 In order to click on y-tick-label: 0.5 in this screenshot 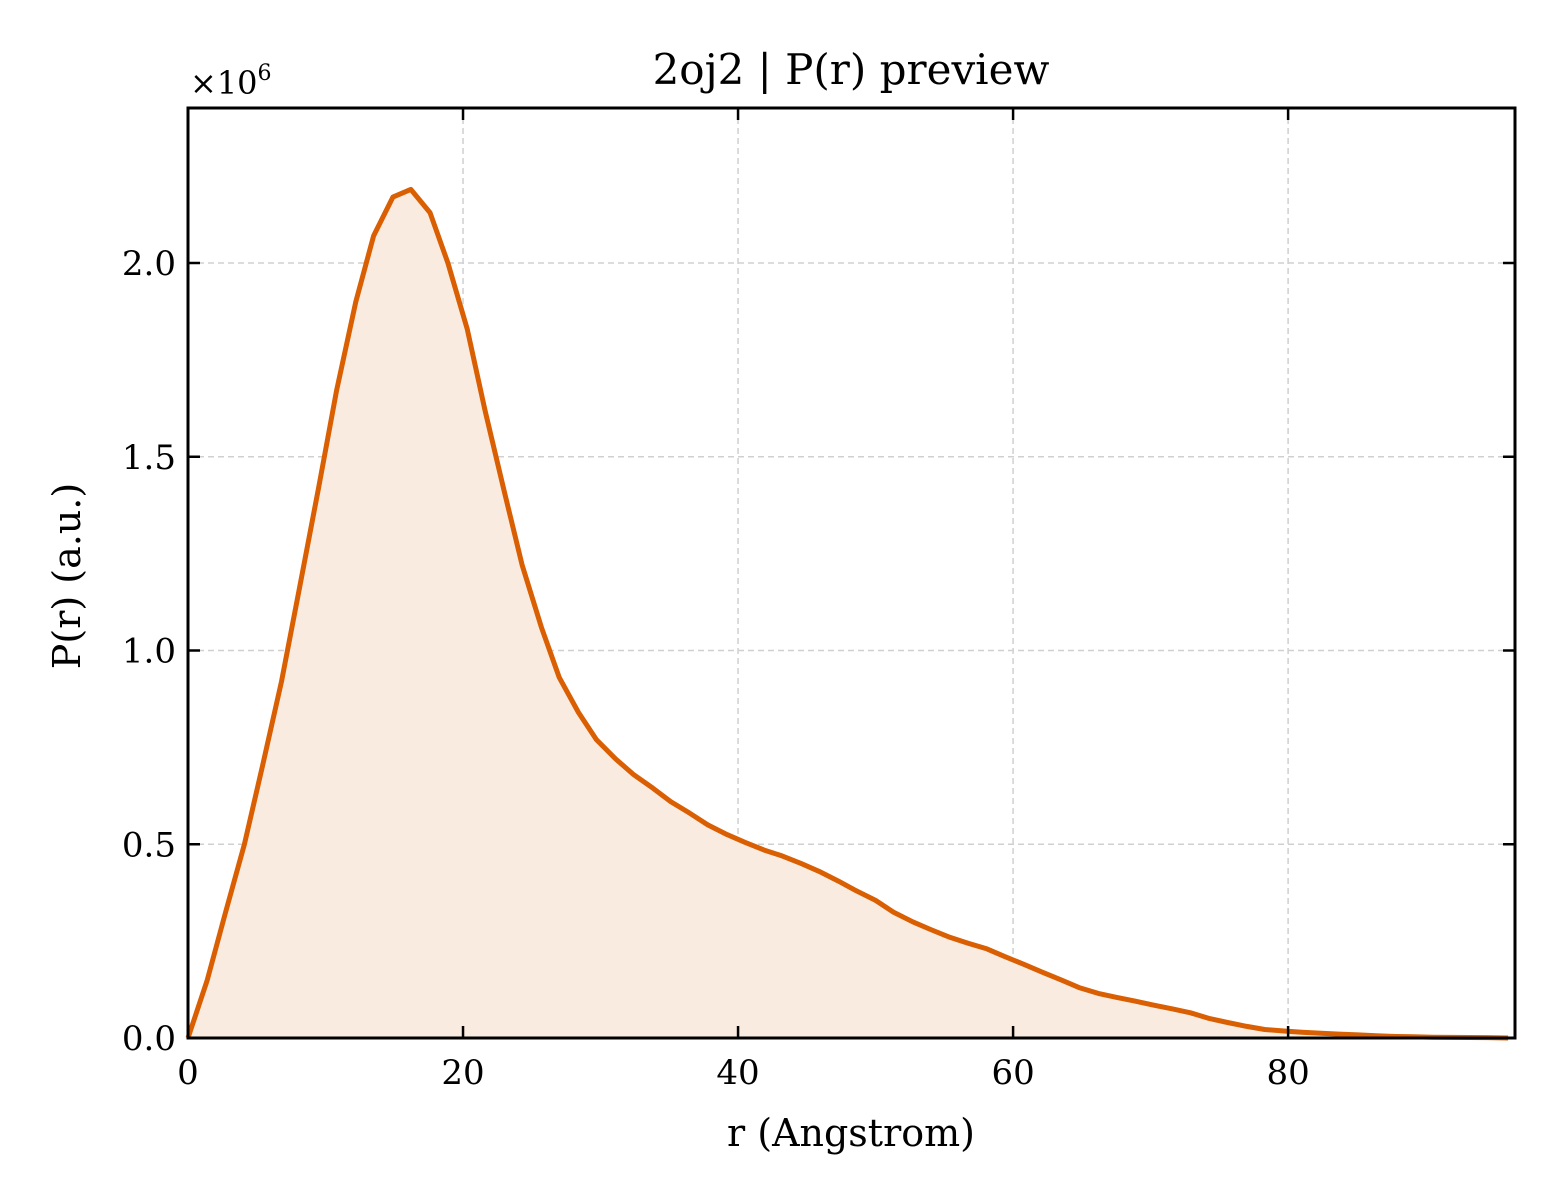, I will do `click(149, 845)`.